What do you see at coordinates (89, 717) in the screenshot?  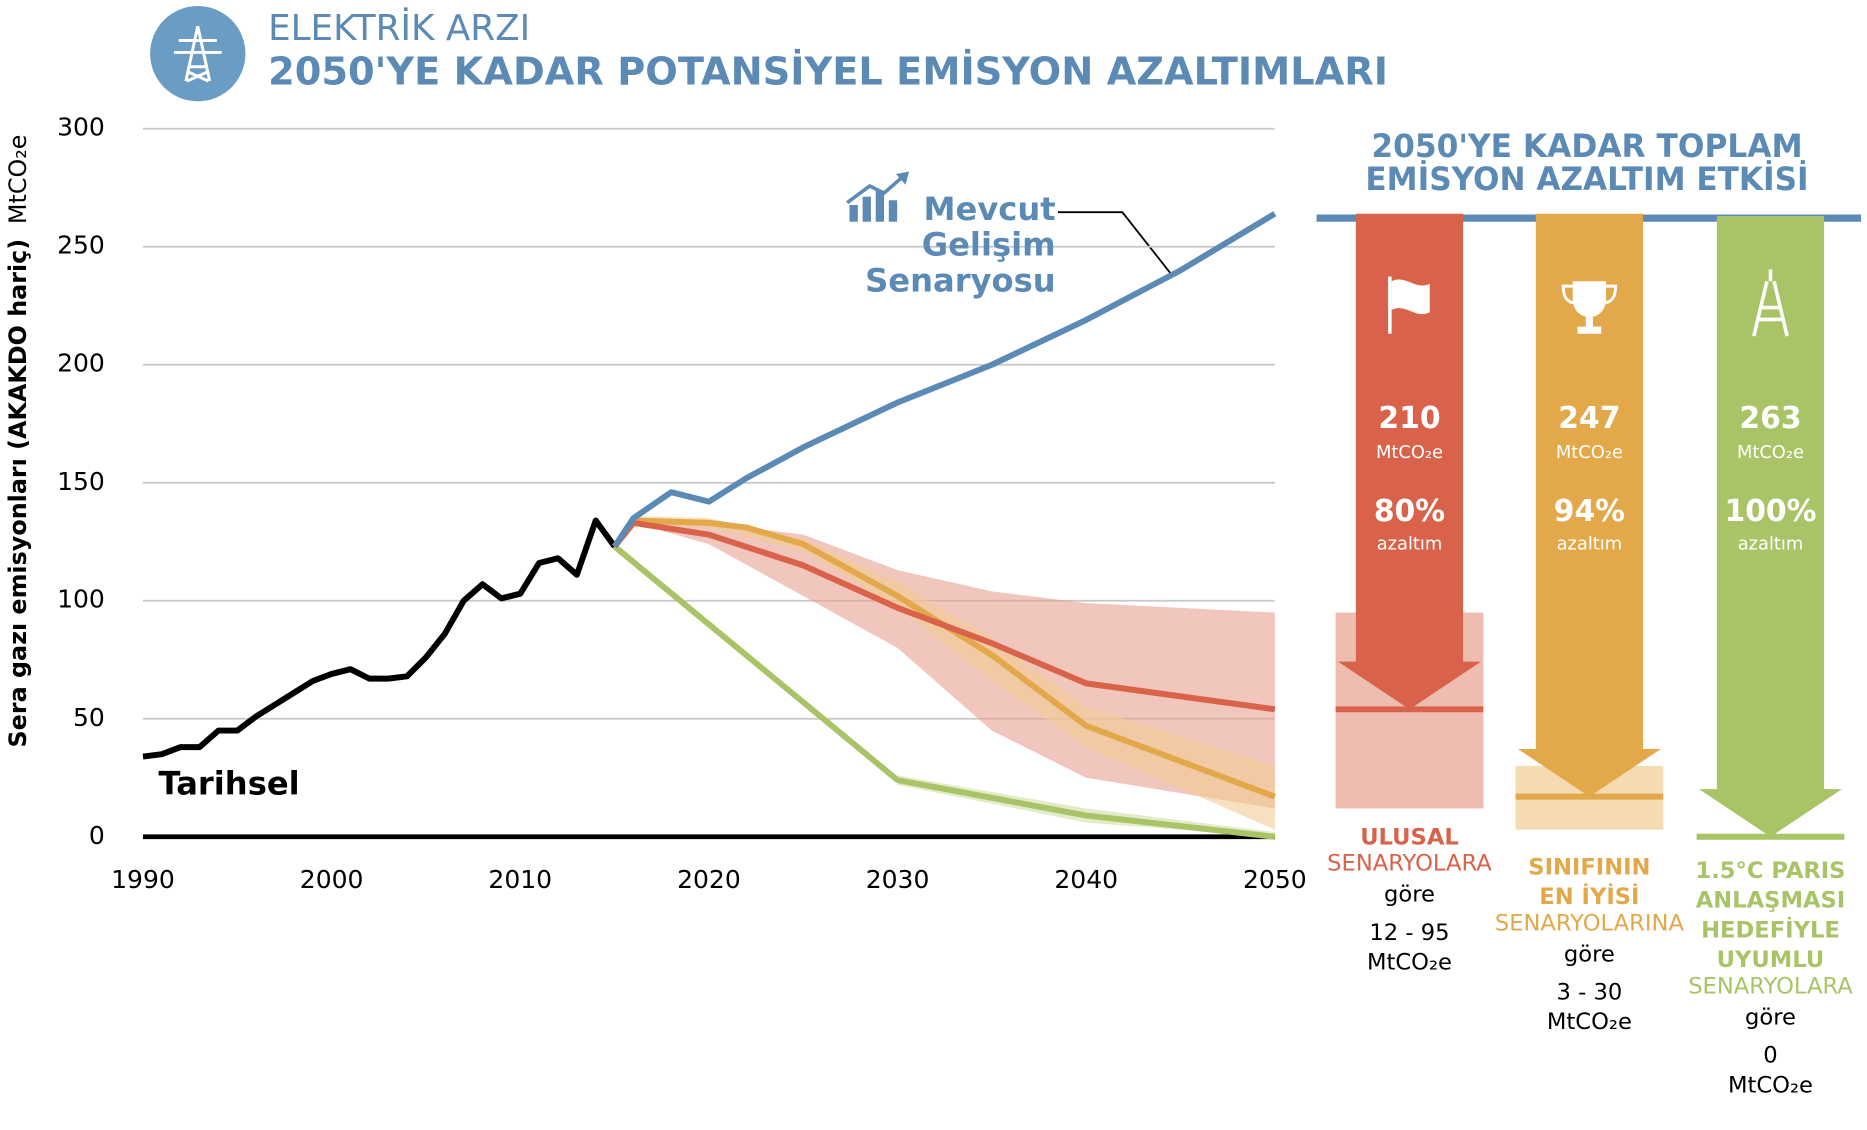 I see `y-tick-label: 50` at bounding box center [89, 717].